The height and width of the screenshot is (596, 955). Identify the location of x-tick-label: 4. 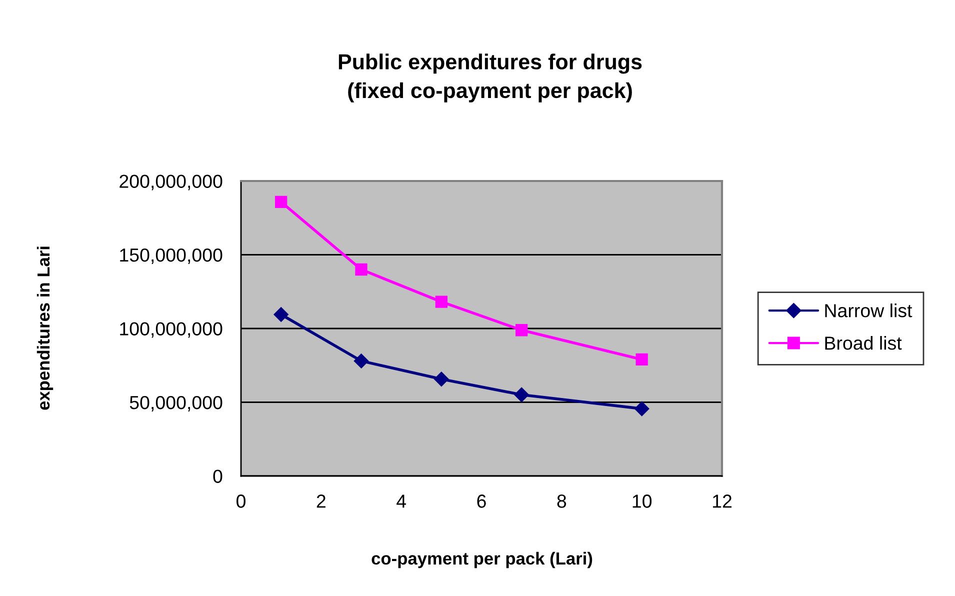
(401, 501).